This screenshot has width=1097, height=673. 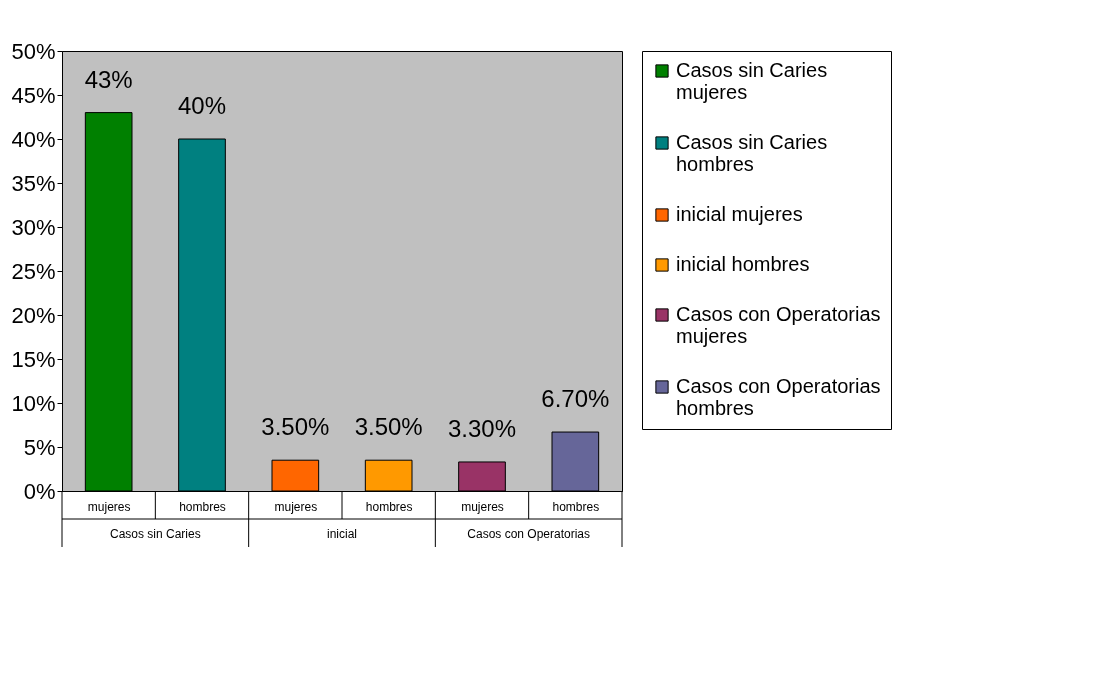 What do you see at coordinates (33, 271) in the screenshot?
I see `y-tick-label: 25%` at bounding box center [33, 271].